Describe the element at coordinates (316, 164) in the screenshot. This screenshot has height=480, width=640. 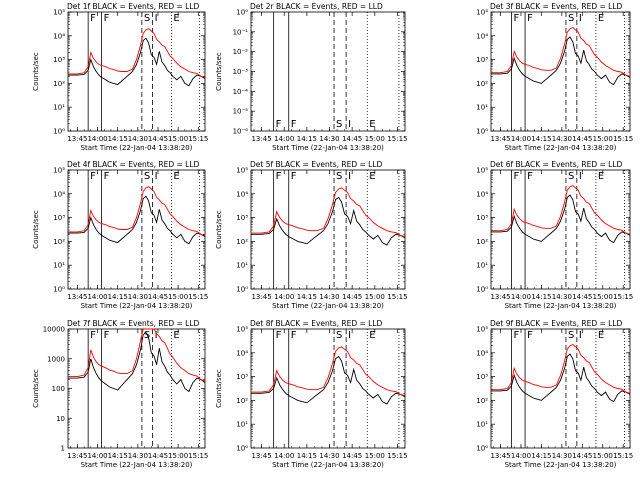
I see `panel-title: Det 5f BLACK = Events, RED = LLD` at that location.